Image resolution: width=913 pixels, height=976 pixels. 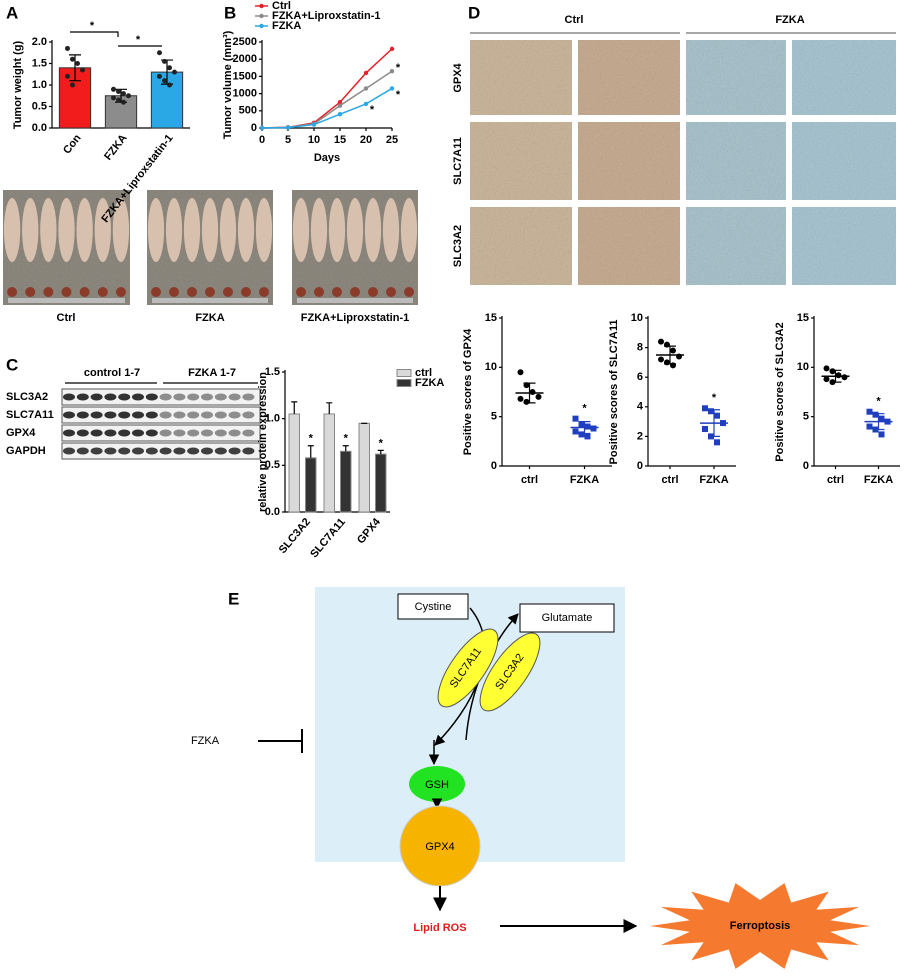 I want to click on transporter, so click(x=468, y=668).